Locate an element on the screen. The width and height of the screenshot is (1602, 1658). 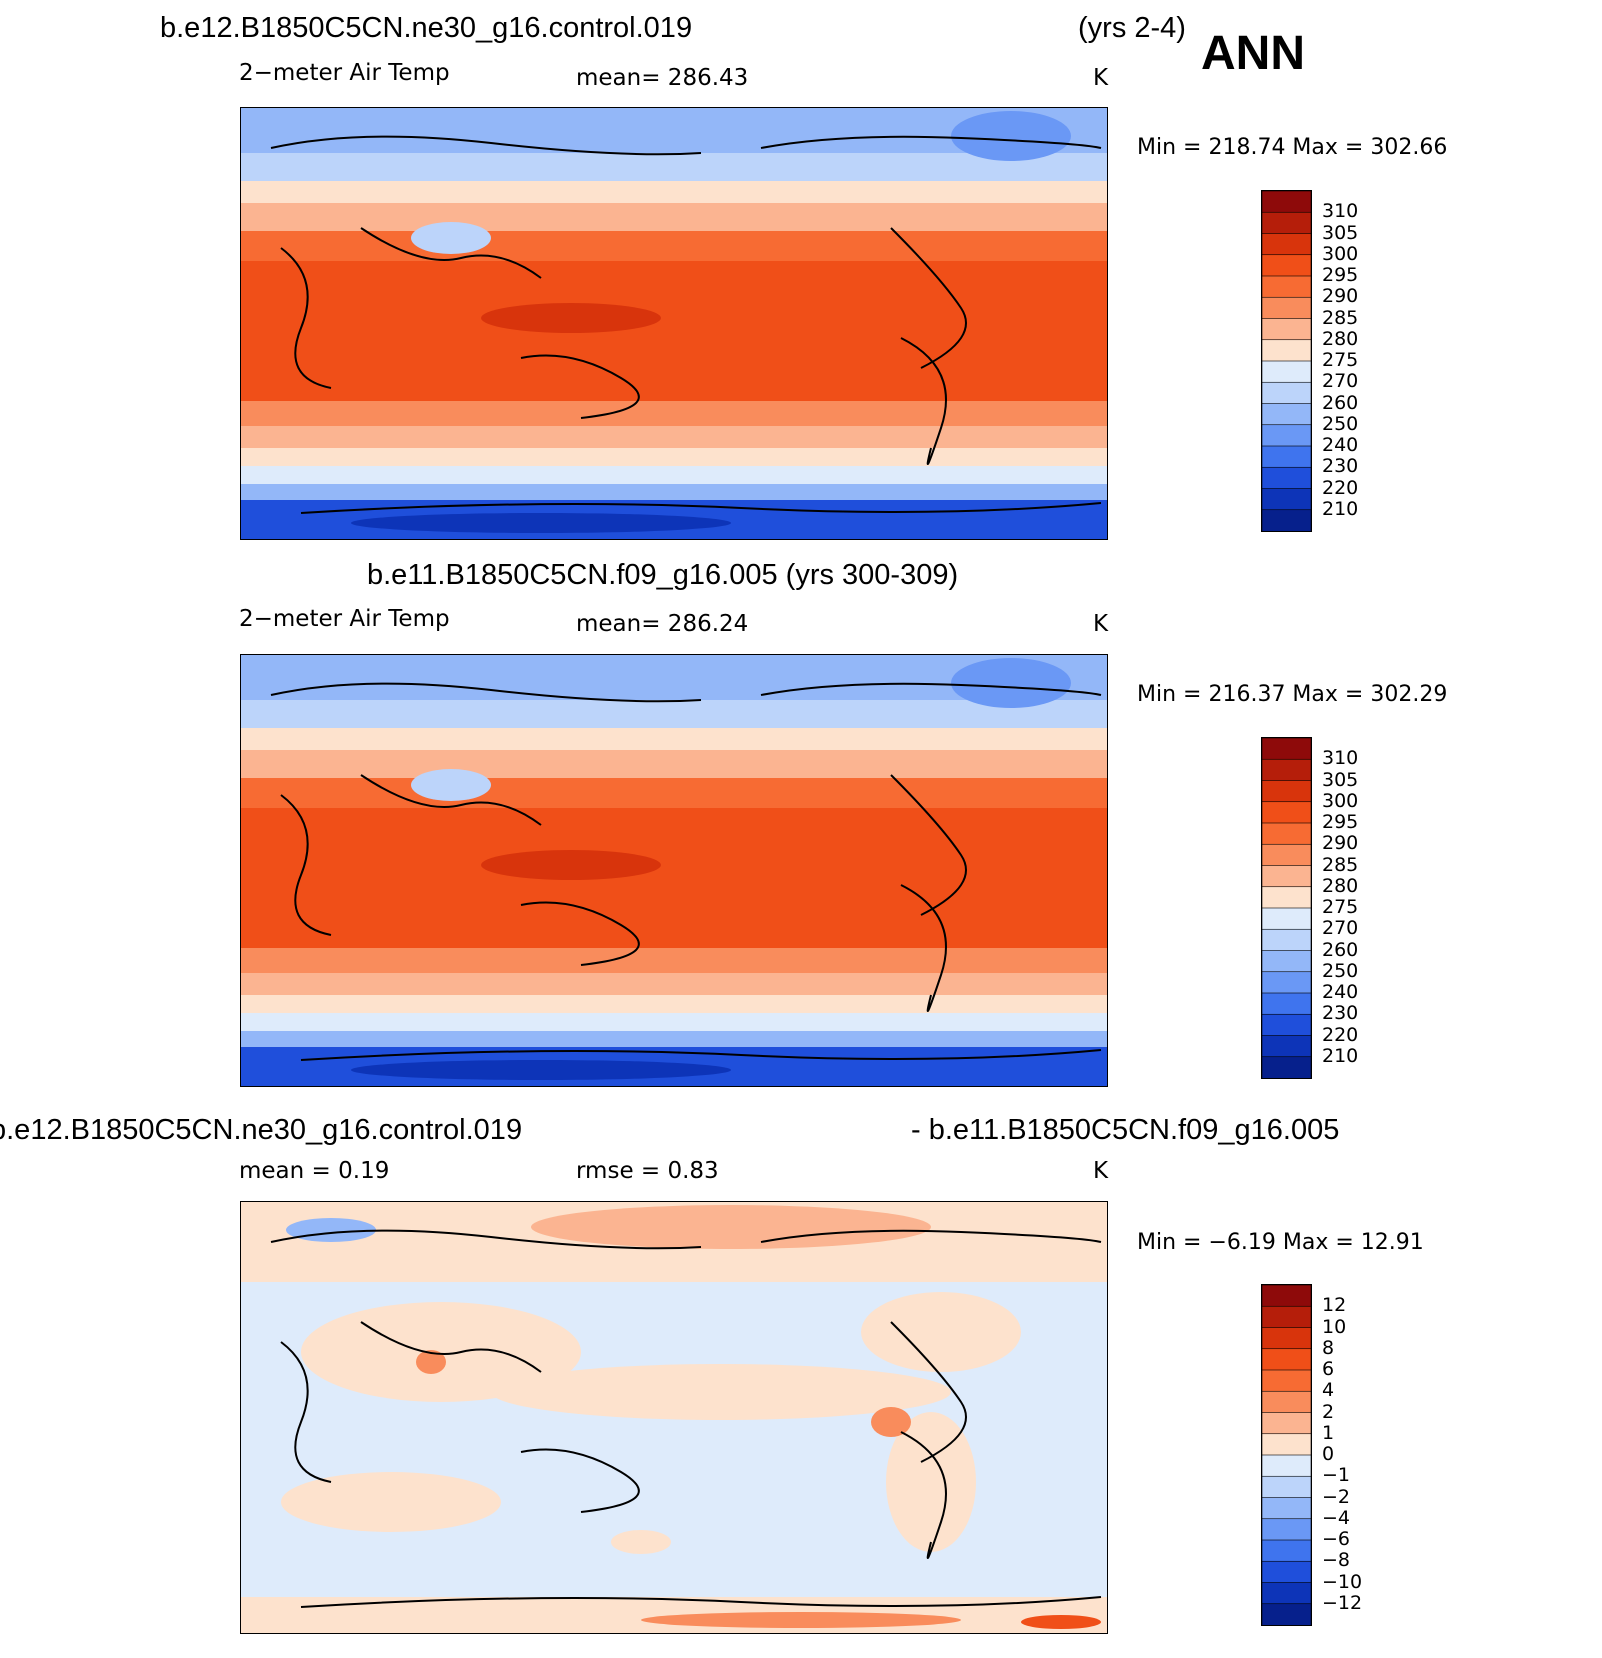
colorbar-tick-label: 10 is located at coordinates (1334, 1326).